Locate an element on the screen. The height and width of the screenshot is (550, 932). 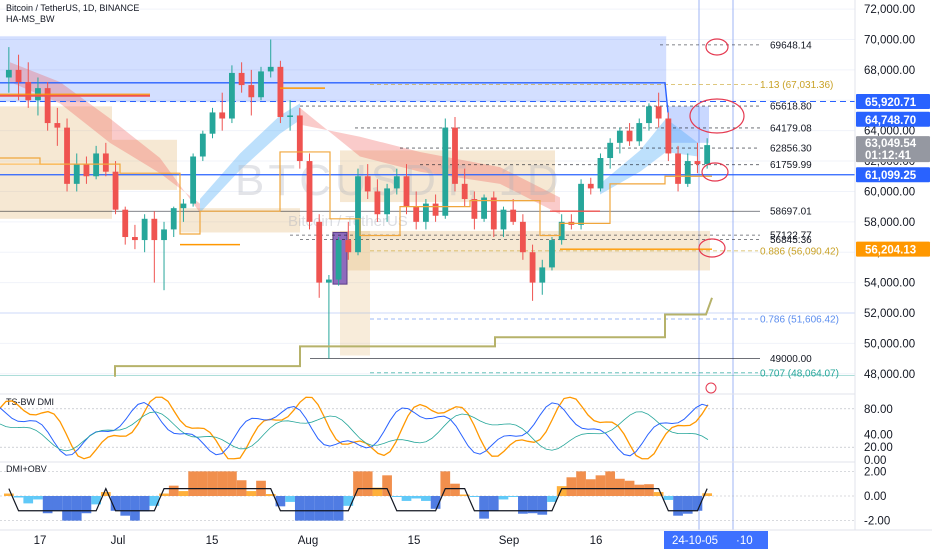
price-tag-label: 56,204.13 is located at coordinates (890, 251).